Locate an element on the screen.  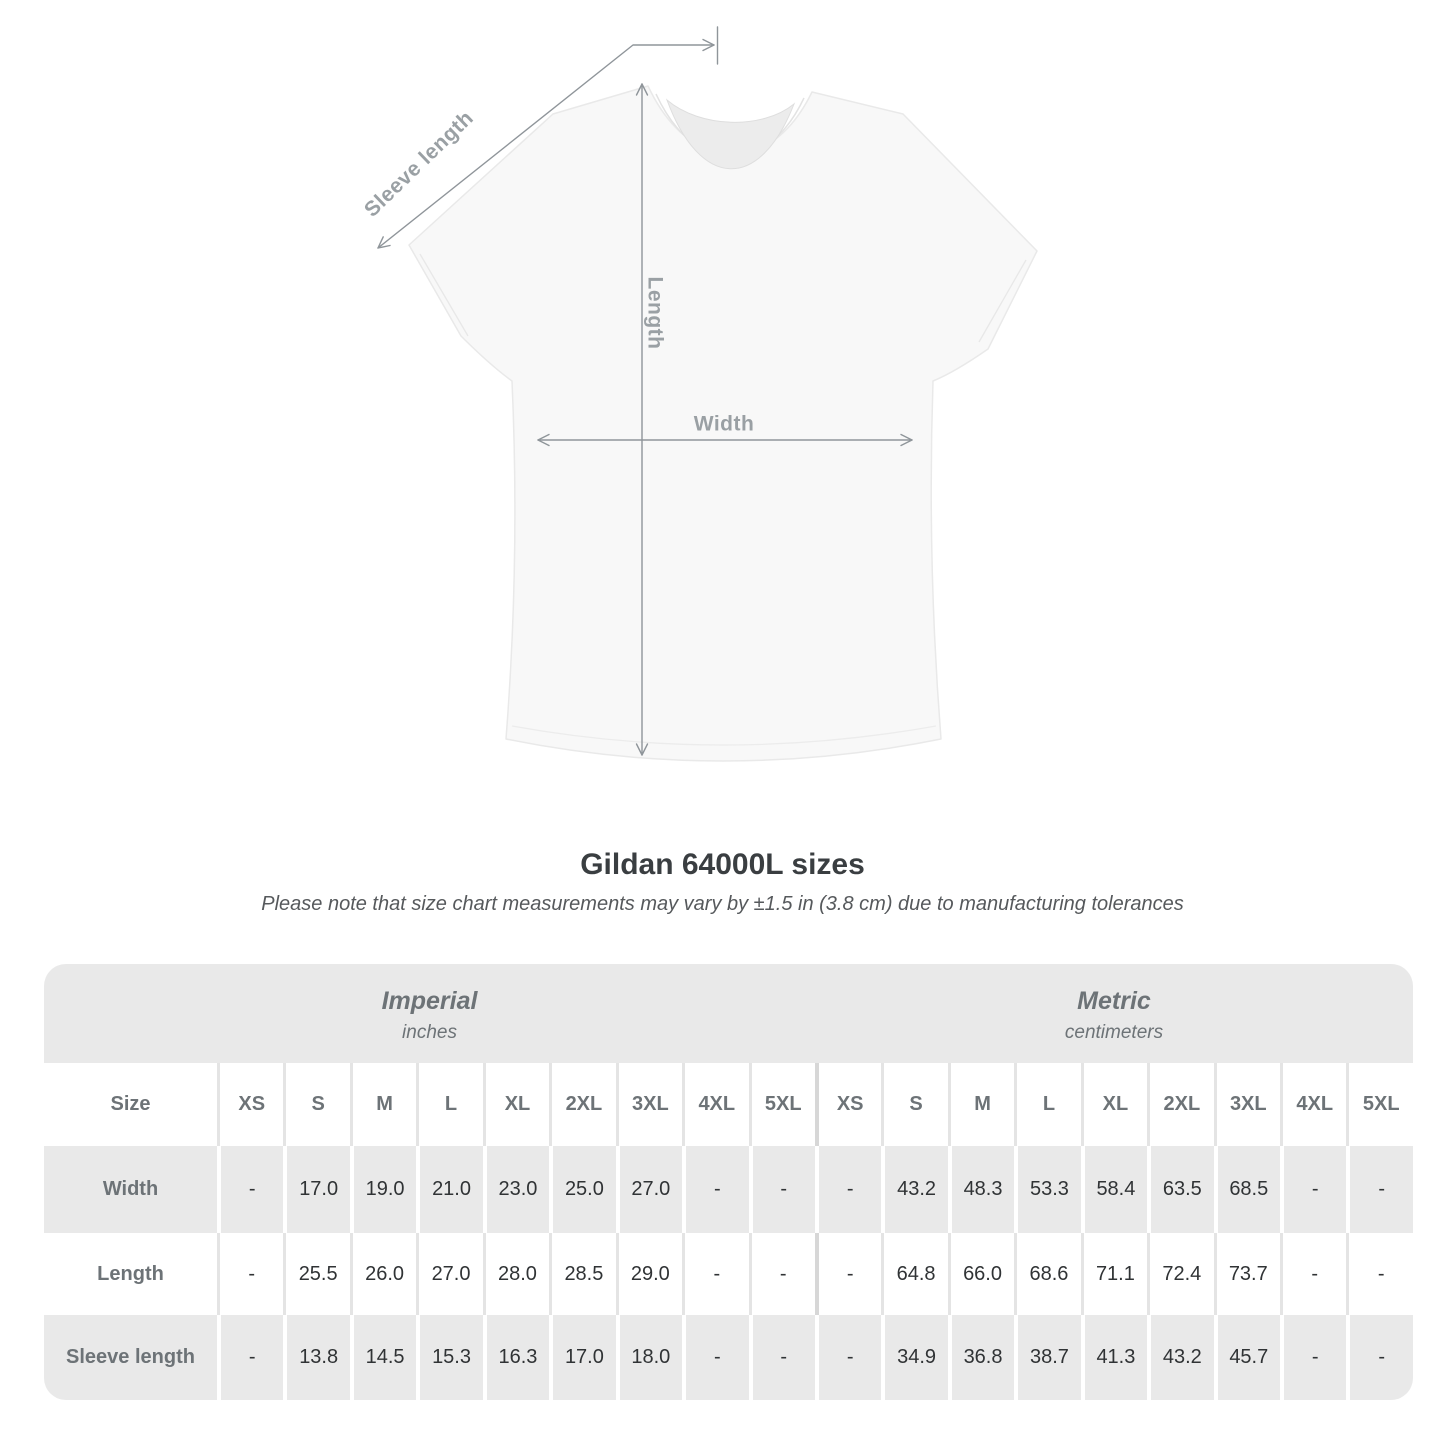
imperial-size-header: XS is located at coordinates (250, 1104).